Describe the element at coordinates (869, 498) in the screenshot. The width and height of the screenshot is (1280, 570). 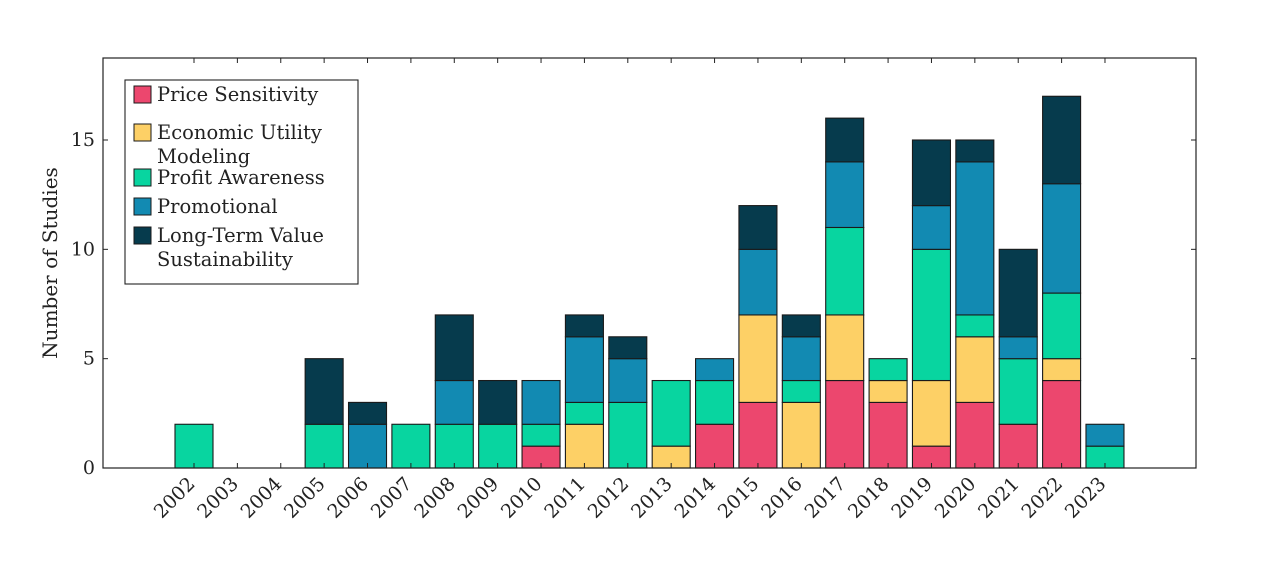
I see `x-tick-label: 2018` at that location.